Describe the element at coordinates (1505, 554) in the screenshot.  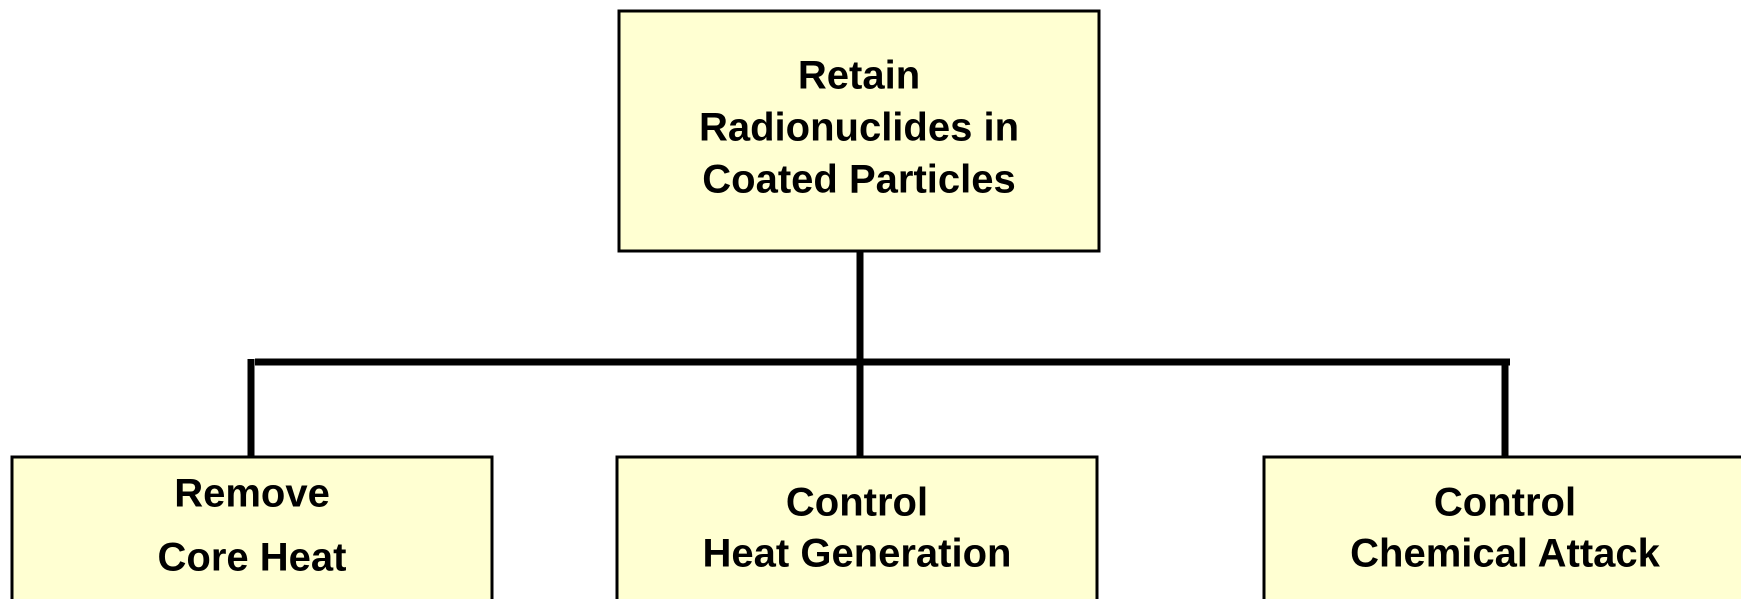
I see `node-label: Chemical Attack` at that location.